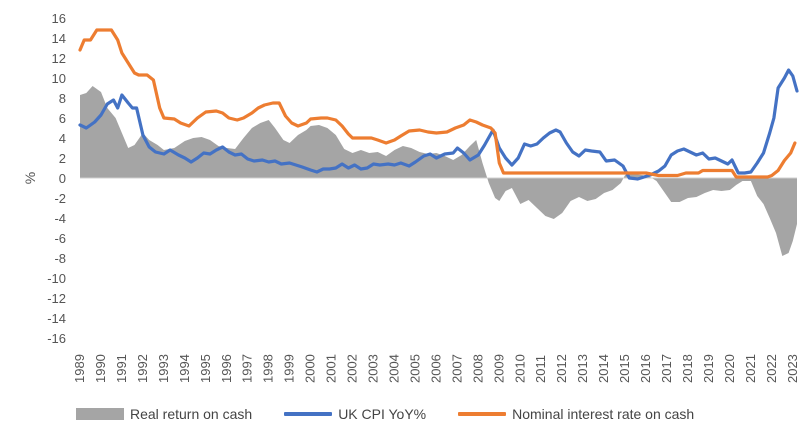  Describe the element at coordinates (191, 414) in the screenshot. I see `legend-label-real-return: Real return on cash` at that location.